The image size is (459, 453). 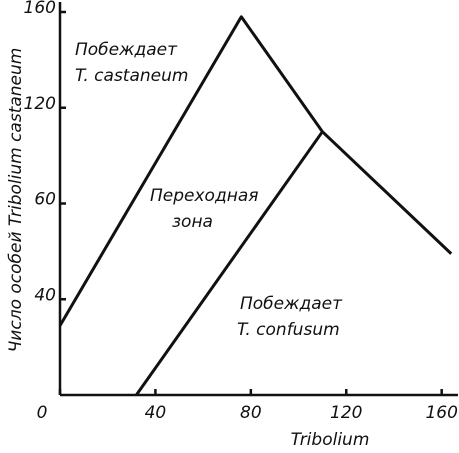 I want to click on annotation: Переходная, so click(x=204, y=196).